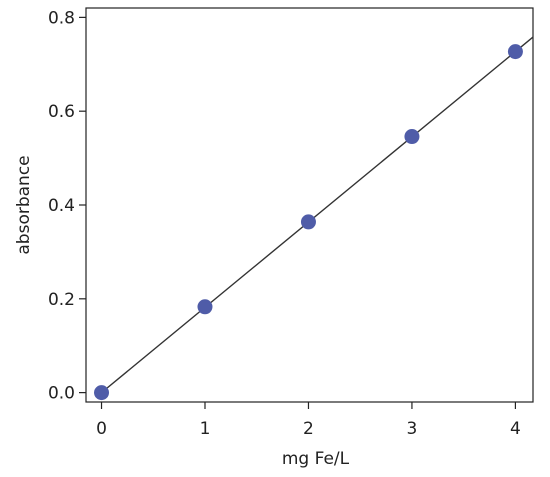  I want to click on x-axis: 0 1 2 3 4, so click(308, 420).